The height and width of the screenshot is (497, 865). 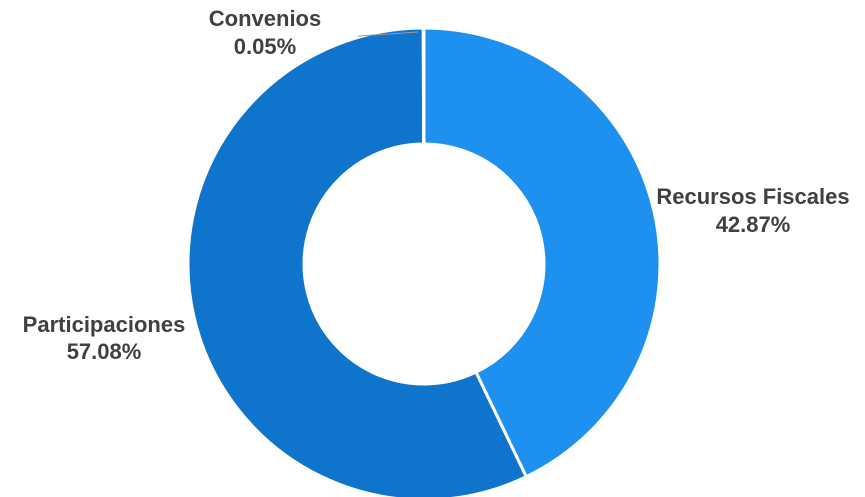 I want to click on slice-label-recursos-fiscales: Recursos Fiscales, so click(x=752, y=196).